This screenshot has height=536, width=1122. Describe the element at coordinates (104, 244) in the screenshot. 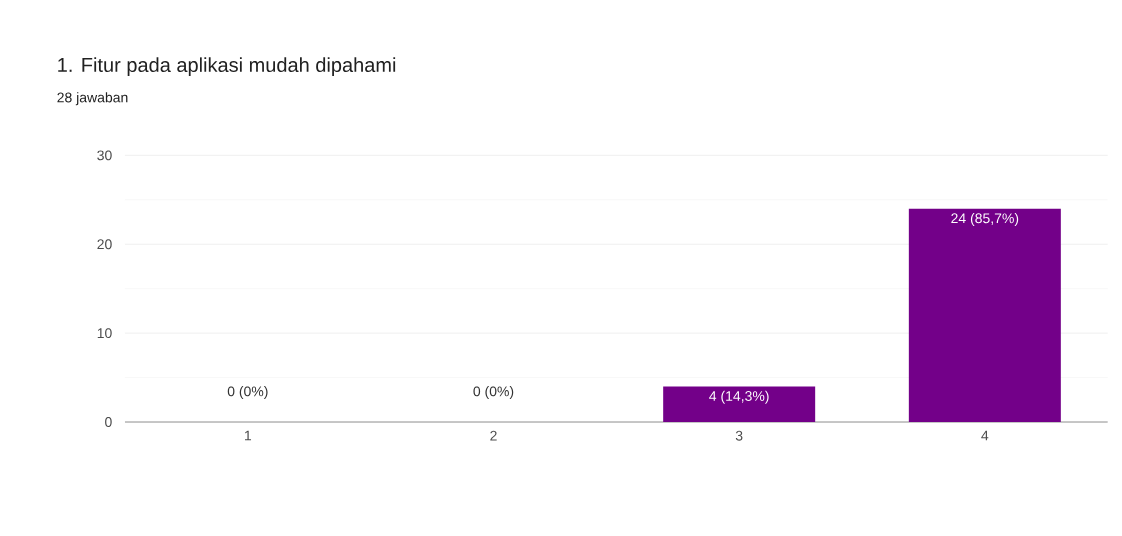

I see `y-tick-label: 20` at that location.